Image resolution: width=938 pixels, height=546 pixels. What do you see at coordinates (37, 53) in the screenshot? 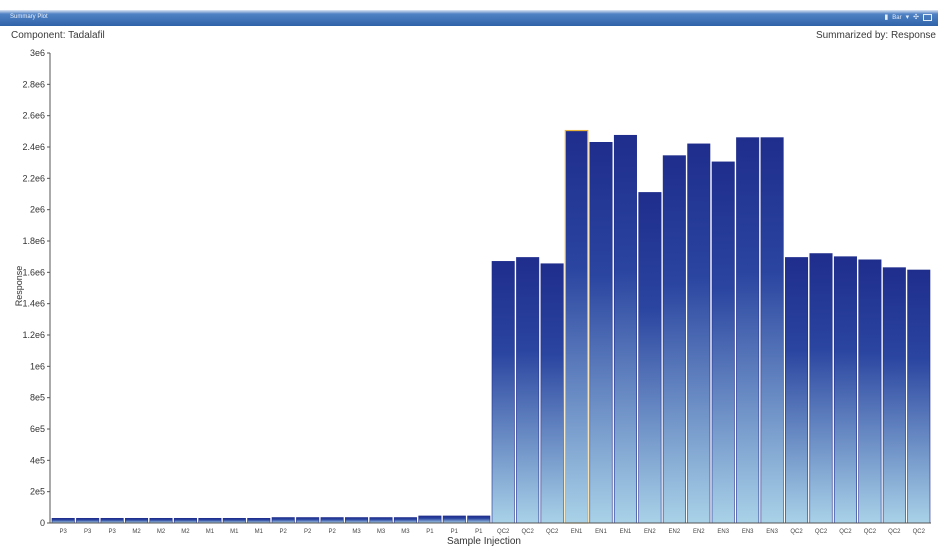
I see `y-tick-label: 3e6` at bounding box center [37, 53].